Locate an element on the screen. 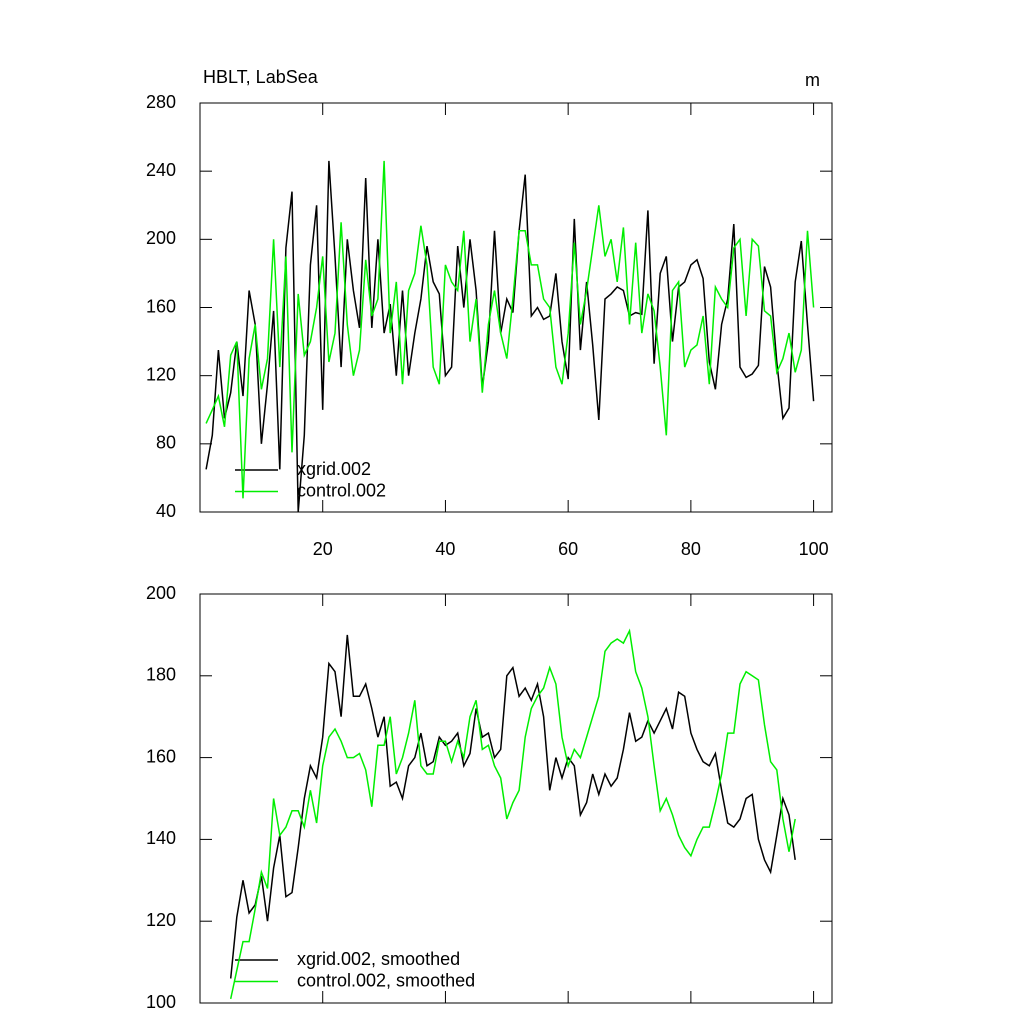 This screenshot has width=1024, height=1024. y-tick-label: 240 is located at coordinates (161, 170).